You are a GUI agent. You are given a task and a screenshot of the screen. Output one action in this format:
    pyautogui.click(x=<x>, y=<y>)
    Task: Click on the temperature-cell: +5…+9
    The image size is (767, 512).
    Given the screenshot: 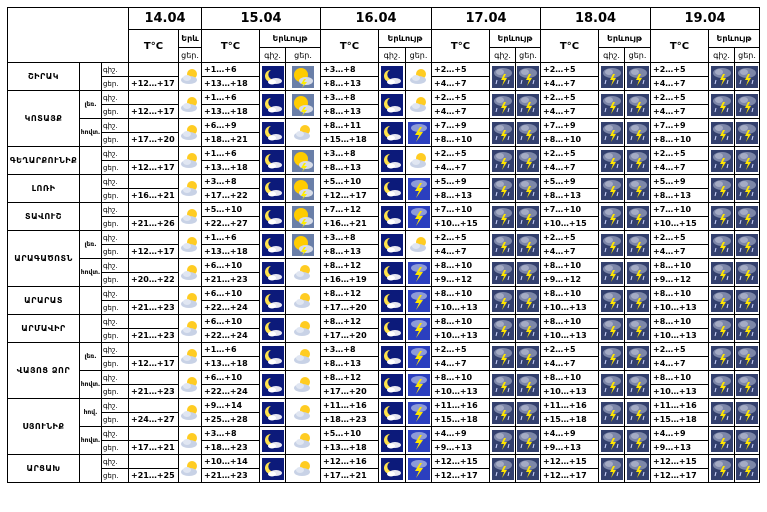 What is the action you would take?
    pyautogui.click(x=569, y=181)
    